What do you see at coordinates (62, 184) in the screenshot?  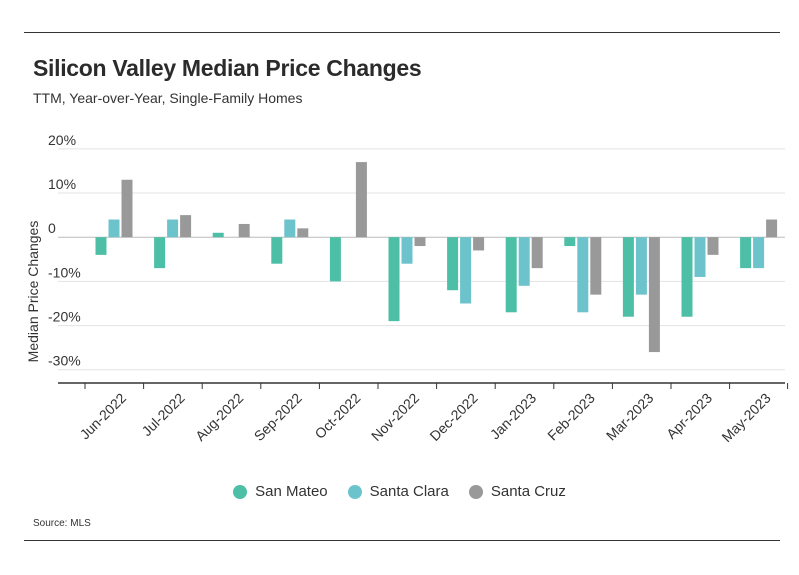 I see `y-tick-label: 10%` at bounding box center [62, 184].